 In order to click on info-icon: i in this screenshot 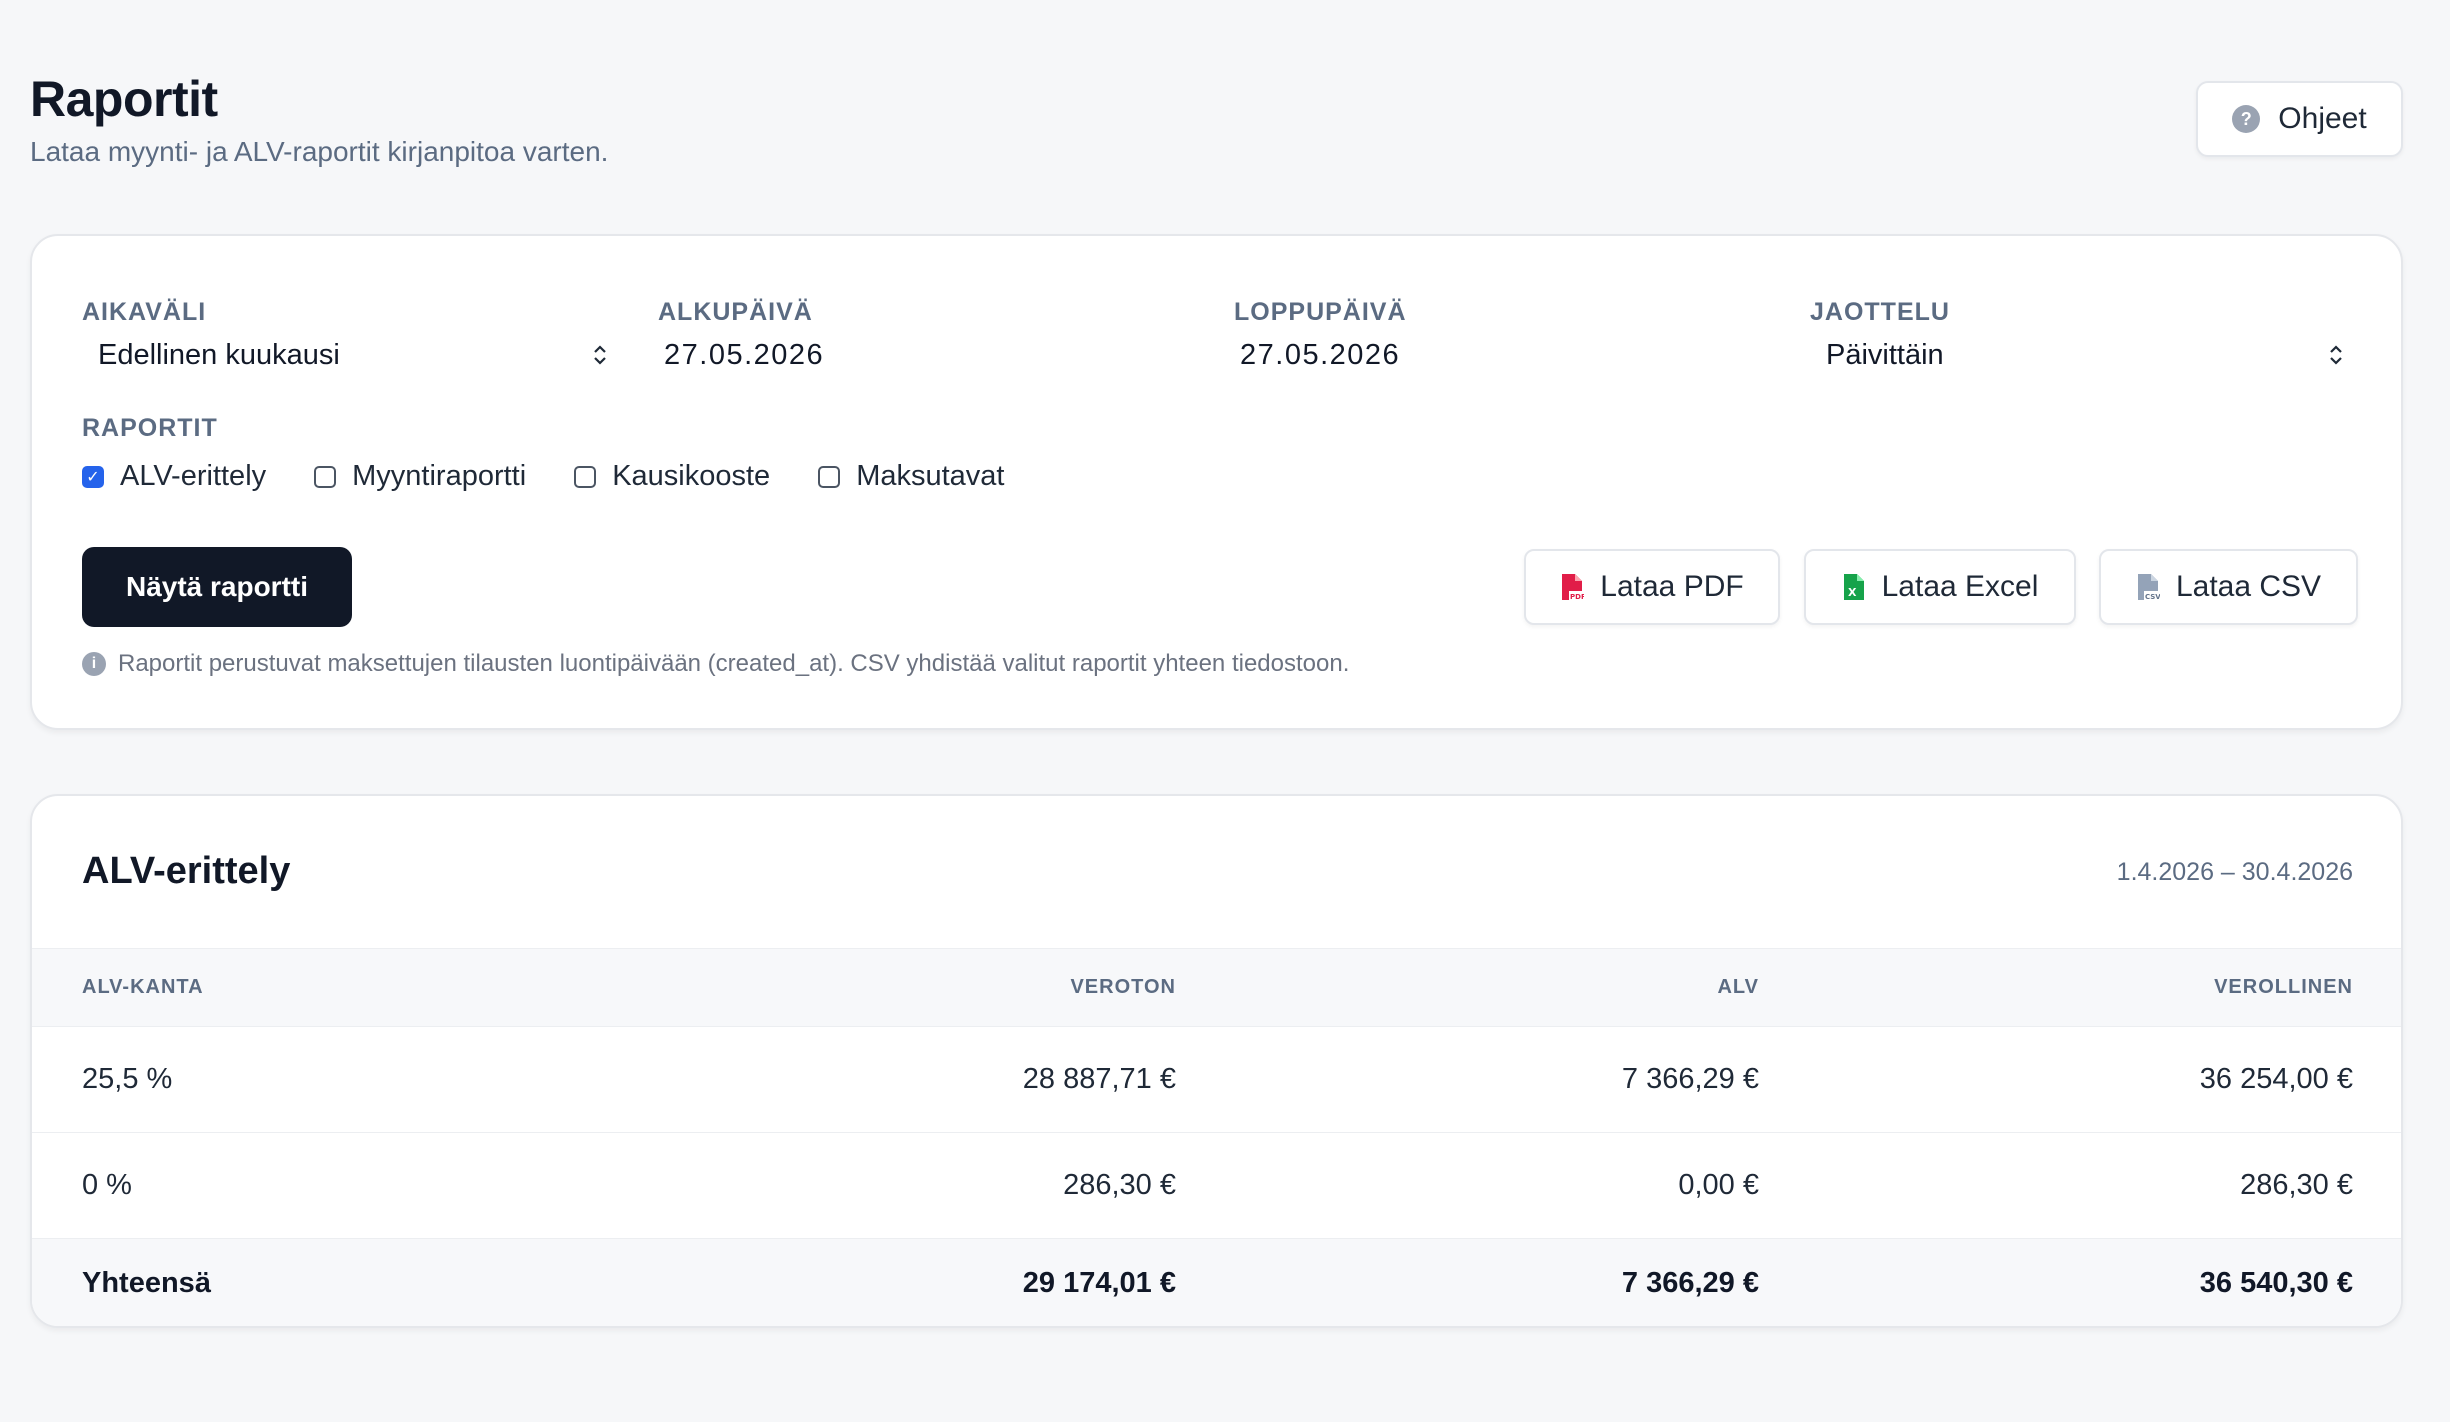, I will do `click(94, 664)`.